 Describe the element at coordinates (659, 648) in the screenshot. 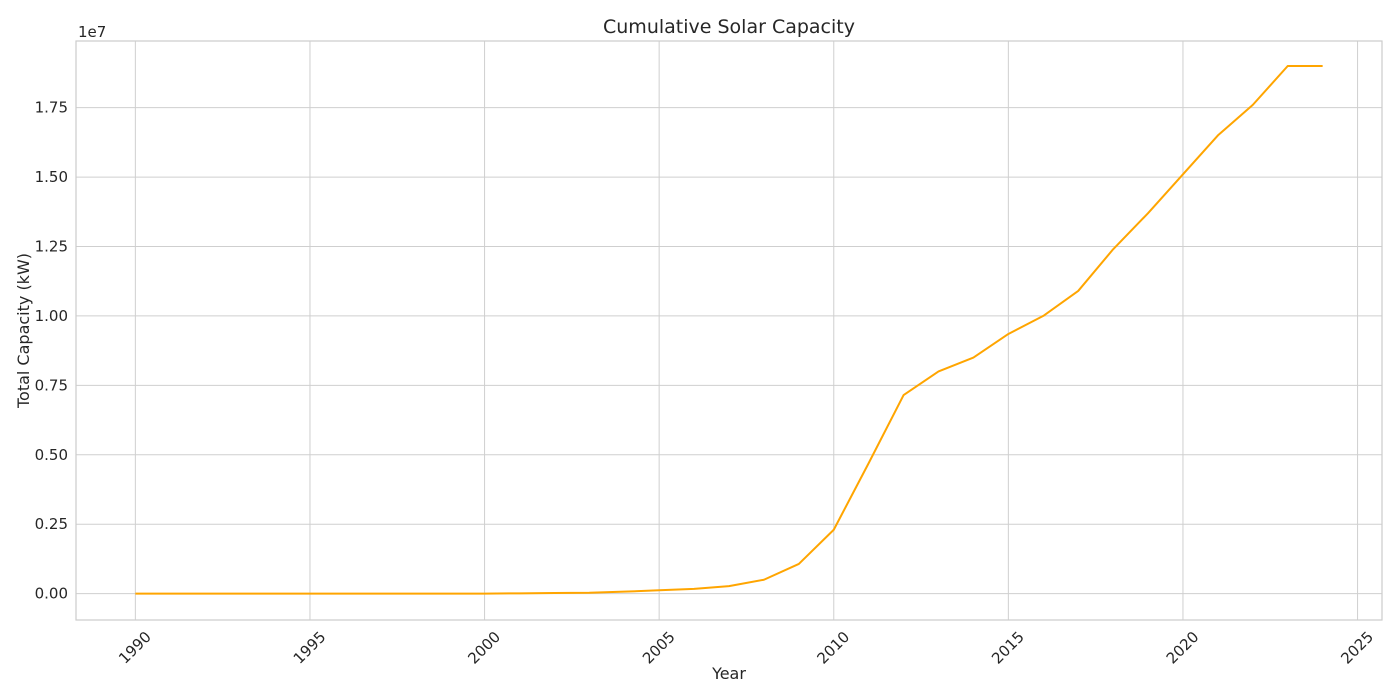

I see `x-tick-label: 2005` at that location.